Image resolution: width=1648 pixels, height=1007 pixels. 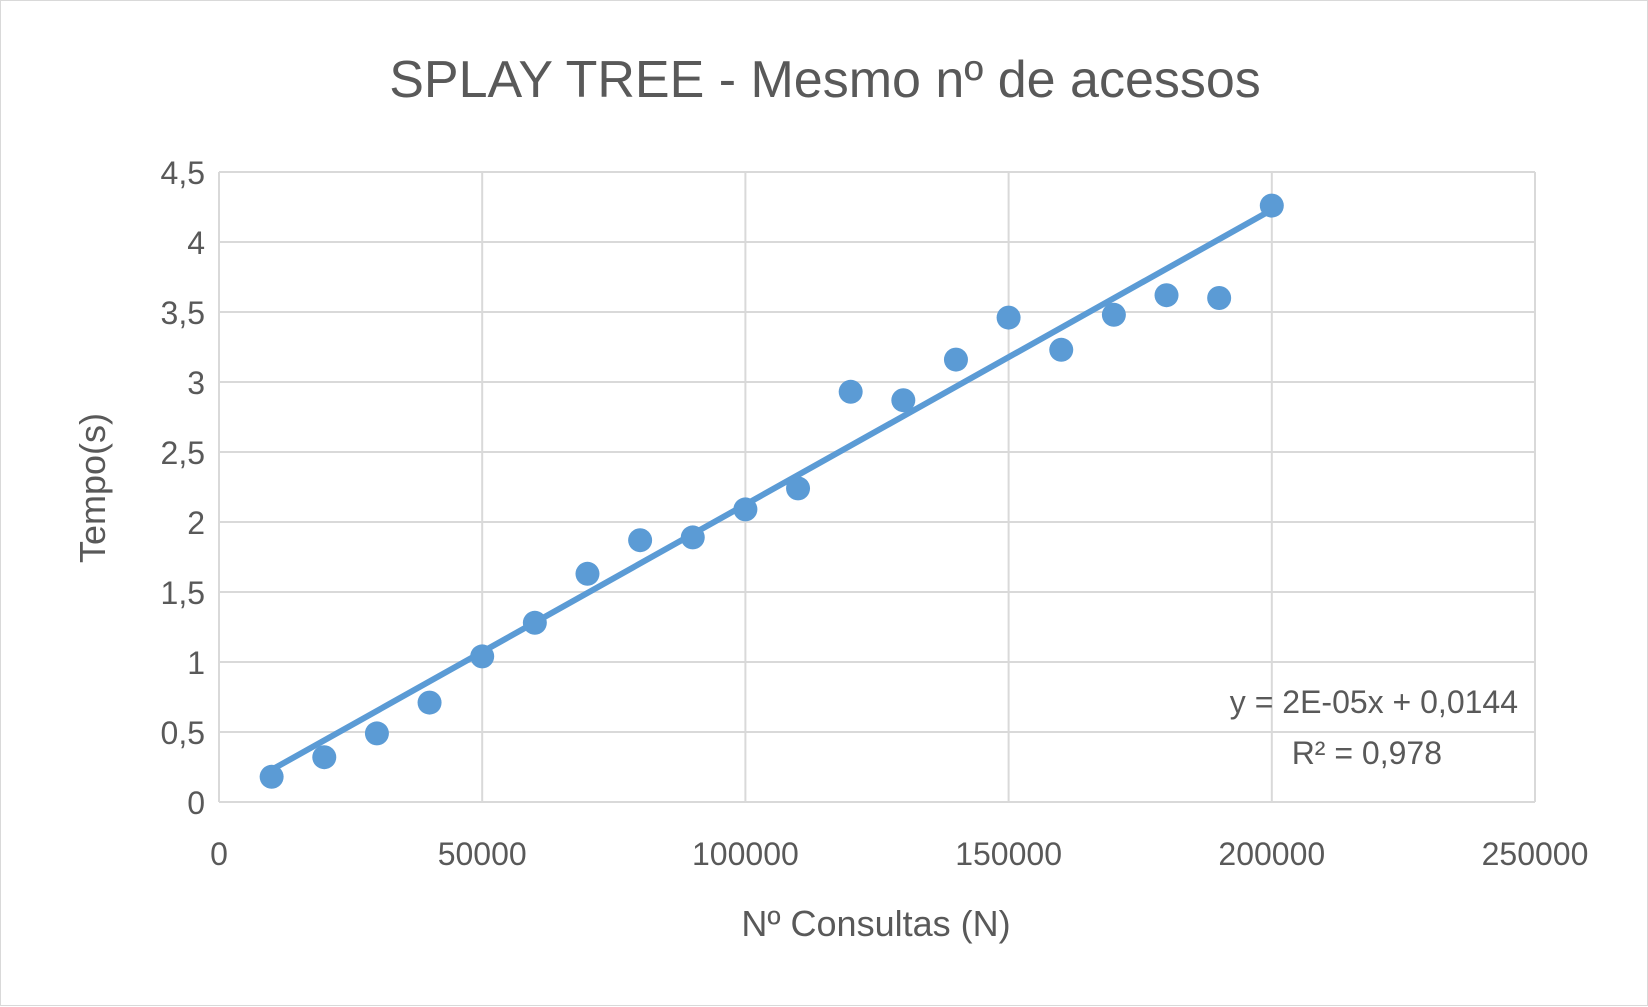 I want to click on y-tick-label: 2,5, so click(x=183, y=453).